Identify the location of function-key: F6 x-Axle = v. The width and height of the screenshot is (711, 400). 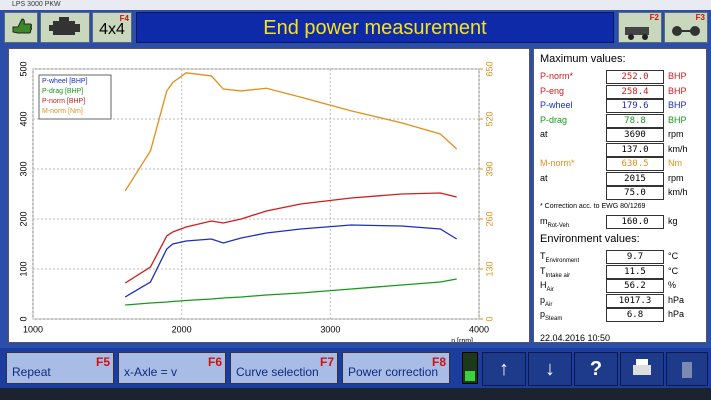
(172, 368).